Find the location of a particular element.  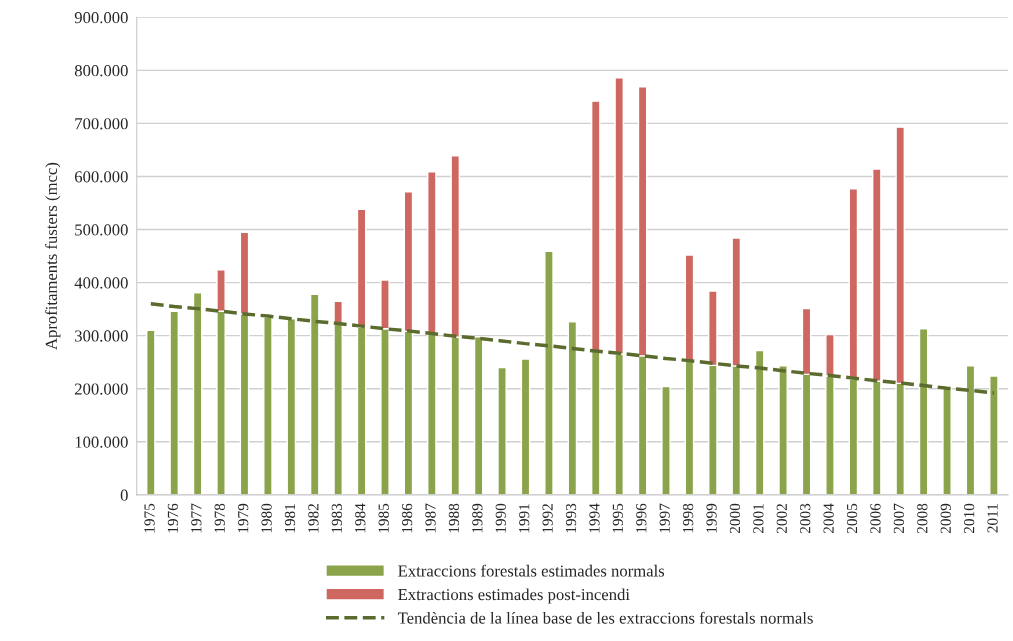

x-tick-label: 2002 is located at coordinates (781, 519).